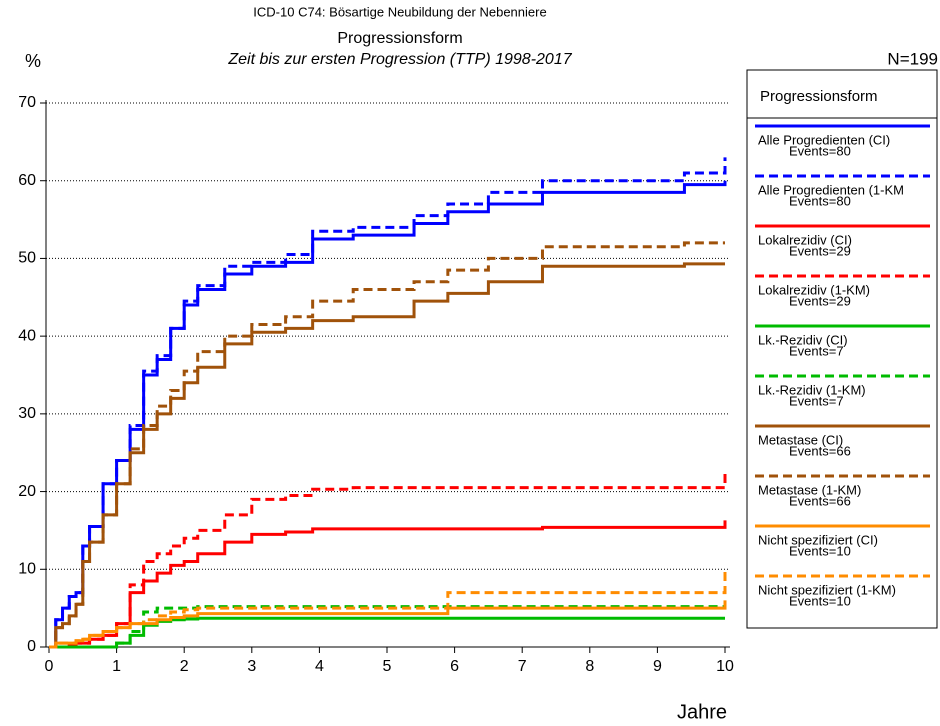 This screenshot has height=726, width=940. Describe the element at coordinates (522, 666) in the screenshot. I see `x-tick-label: 7` at that location.